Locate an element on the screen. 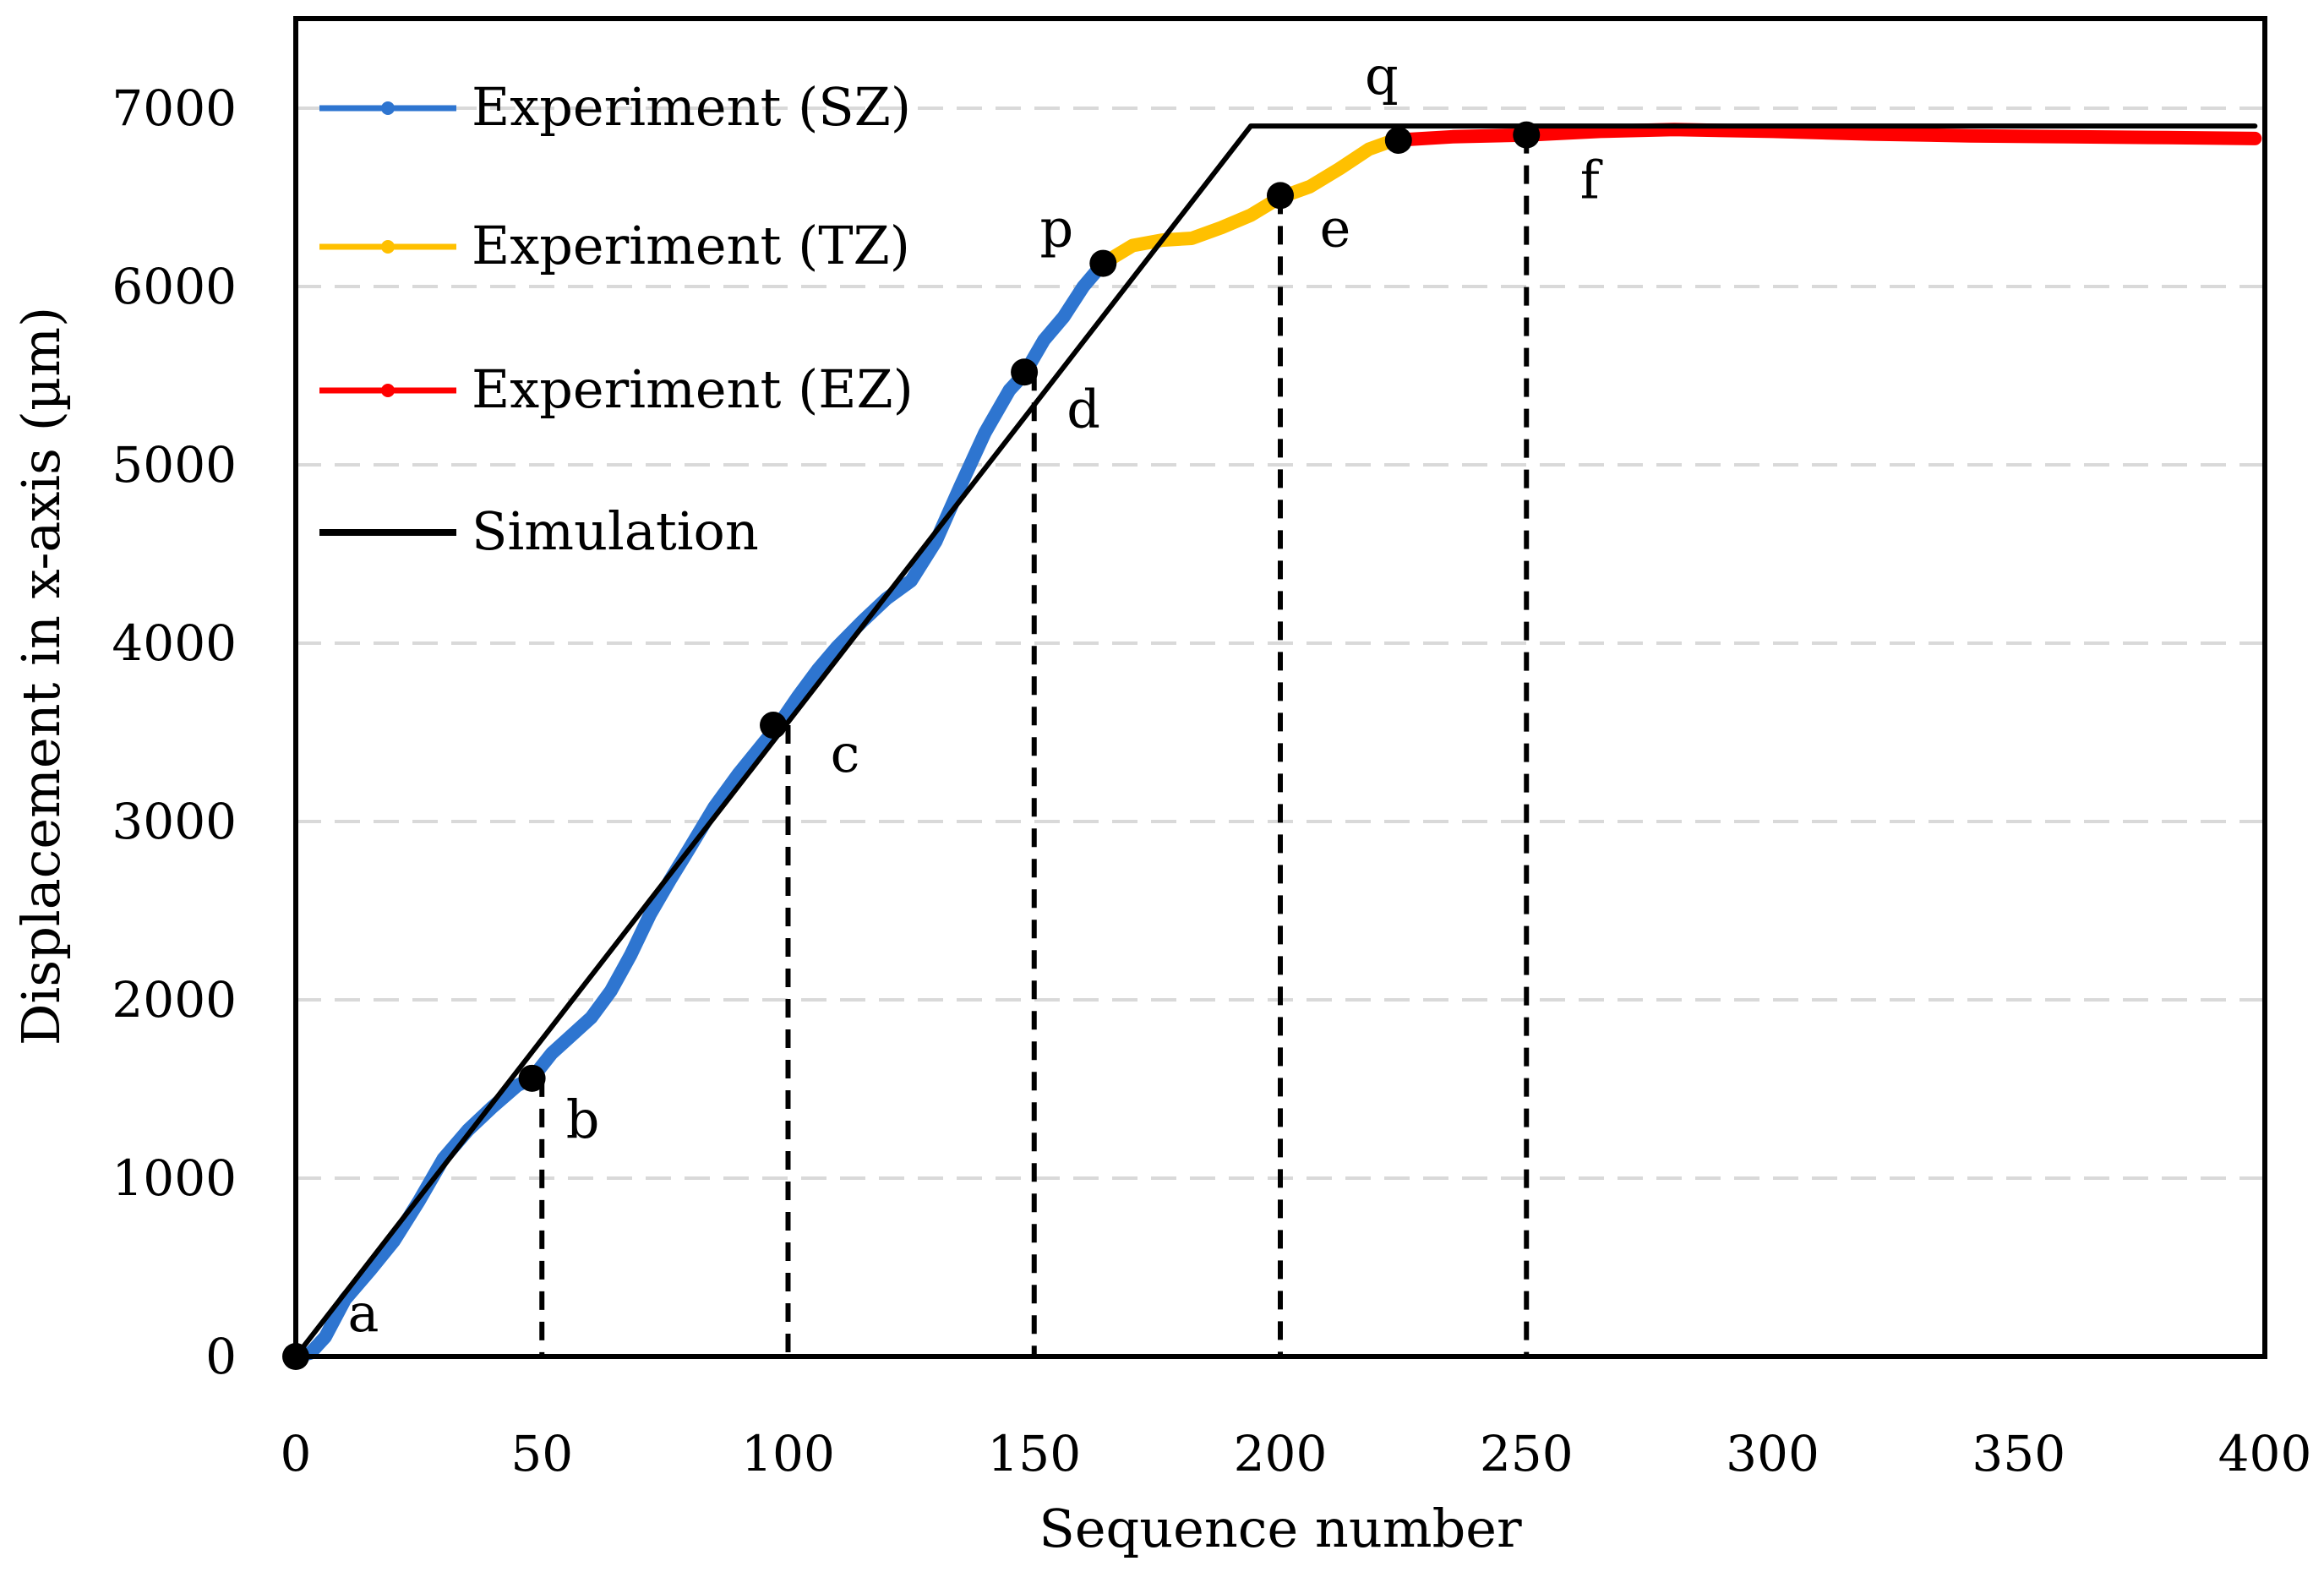  x-tick-labels: 0 50 100 150 200 250 300 350 400 is located at coordinates (1296, 1454).